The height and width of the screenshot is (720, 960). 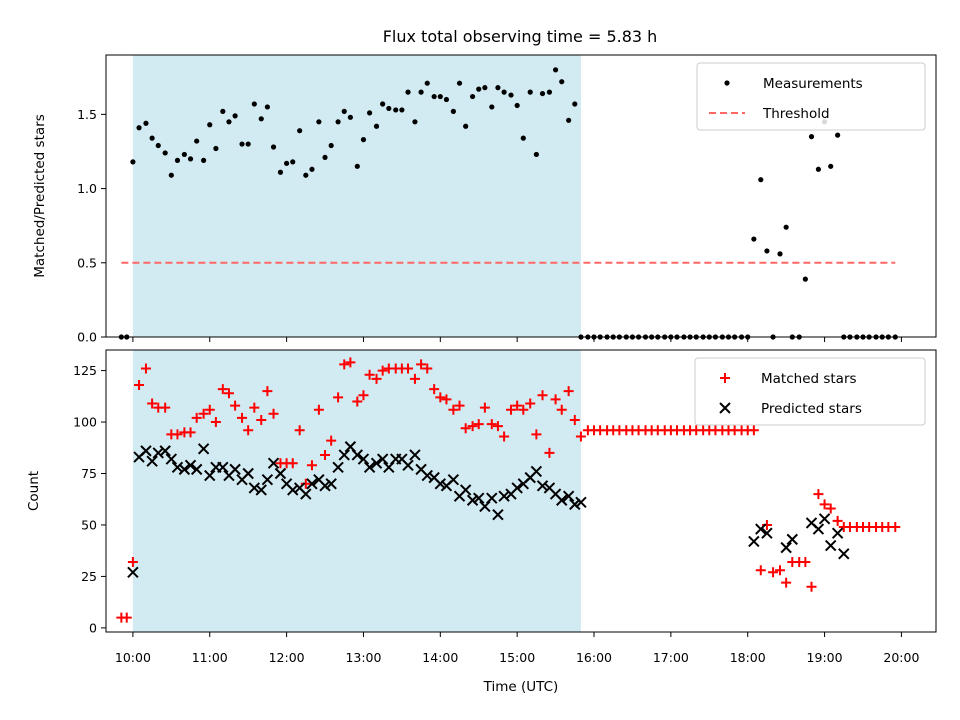 What do you see at coordinates (34, 491) in the screenshot?
I see `y-axis-label: Count` at bounding box center [34, 491].